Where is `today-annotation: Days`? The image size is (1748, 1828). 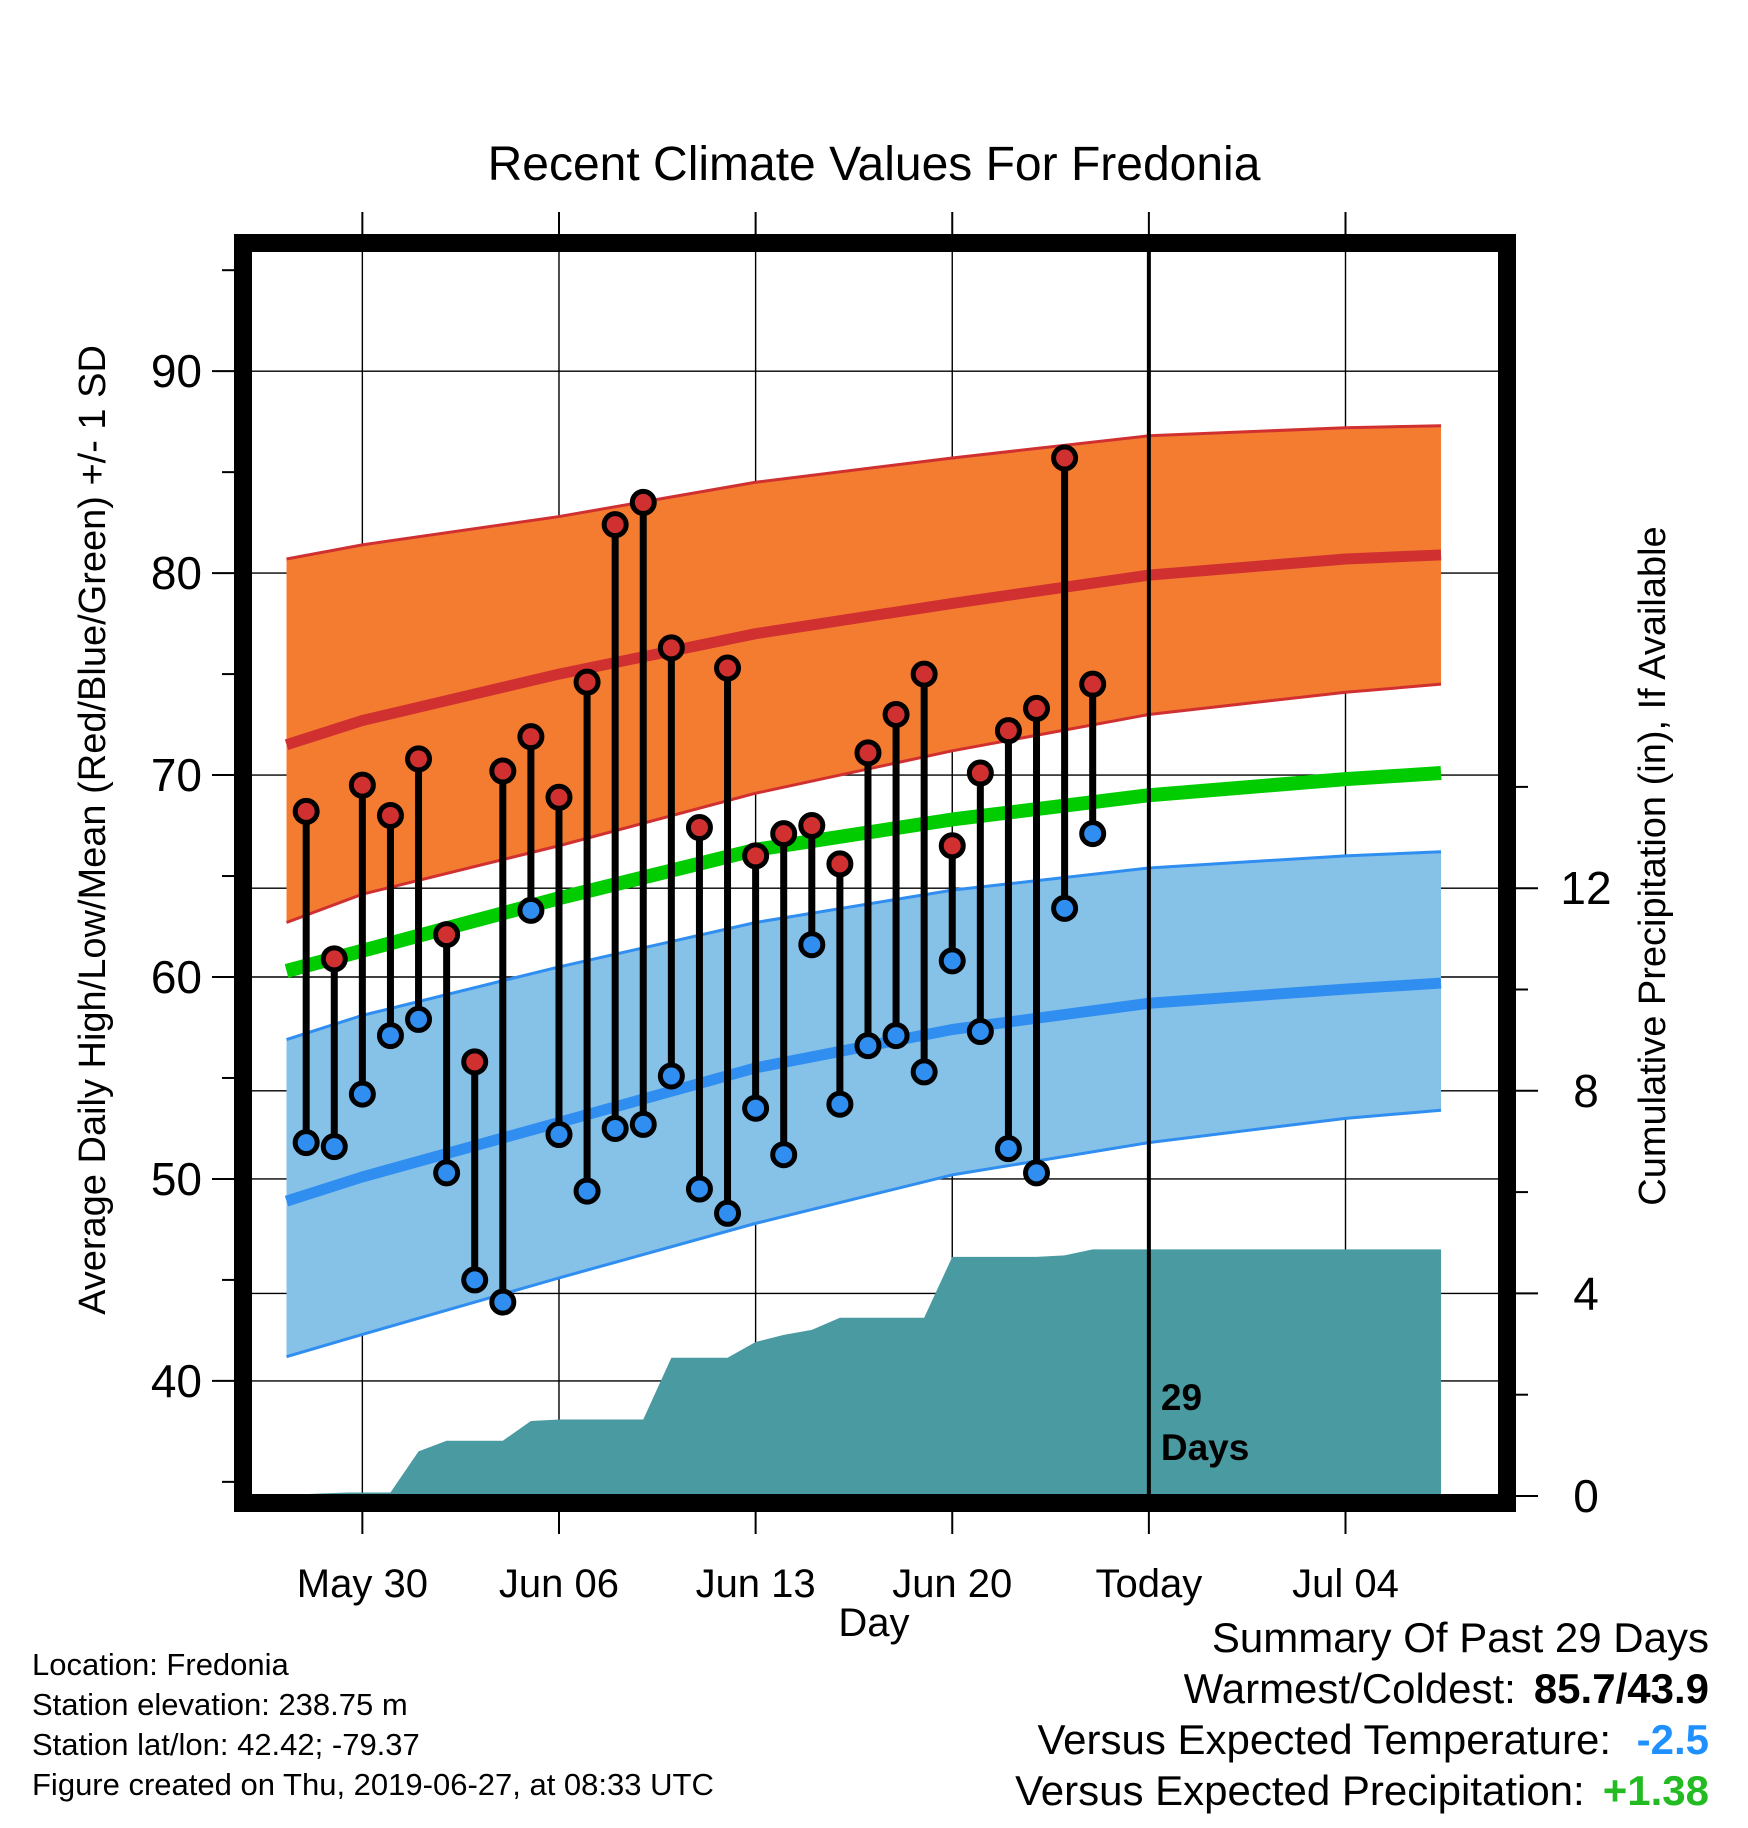 today-annotation: Days is located at coordinates (1205, 1447).